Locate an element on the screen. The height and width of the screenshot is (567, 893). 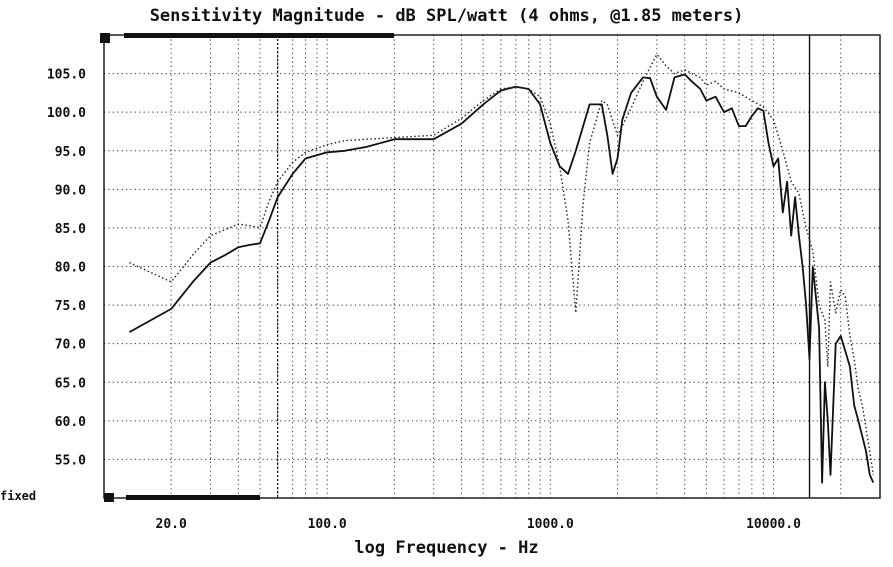
y-tick-label: 100.0 is located at coordinates (66, 113).